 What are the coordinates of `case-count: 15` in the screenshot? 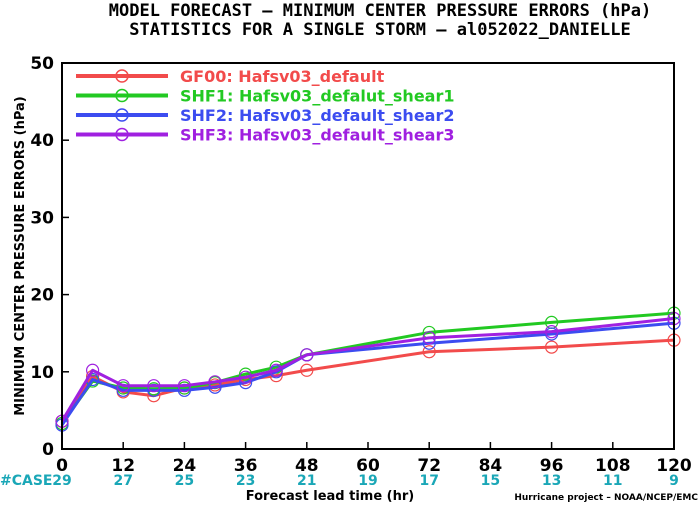 It's located at (490, 481).